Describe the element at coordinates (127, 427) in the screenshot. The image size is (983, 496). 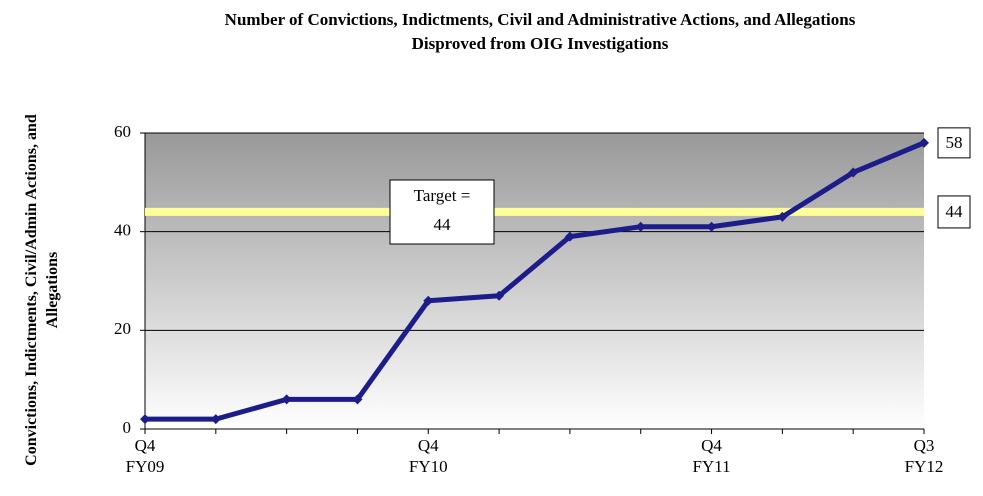
I see `y-tick-label: 0` at that location.